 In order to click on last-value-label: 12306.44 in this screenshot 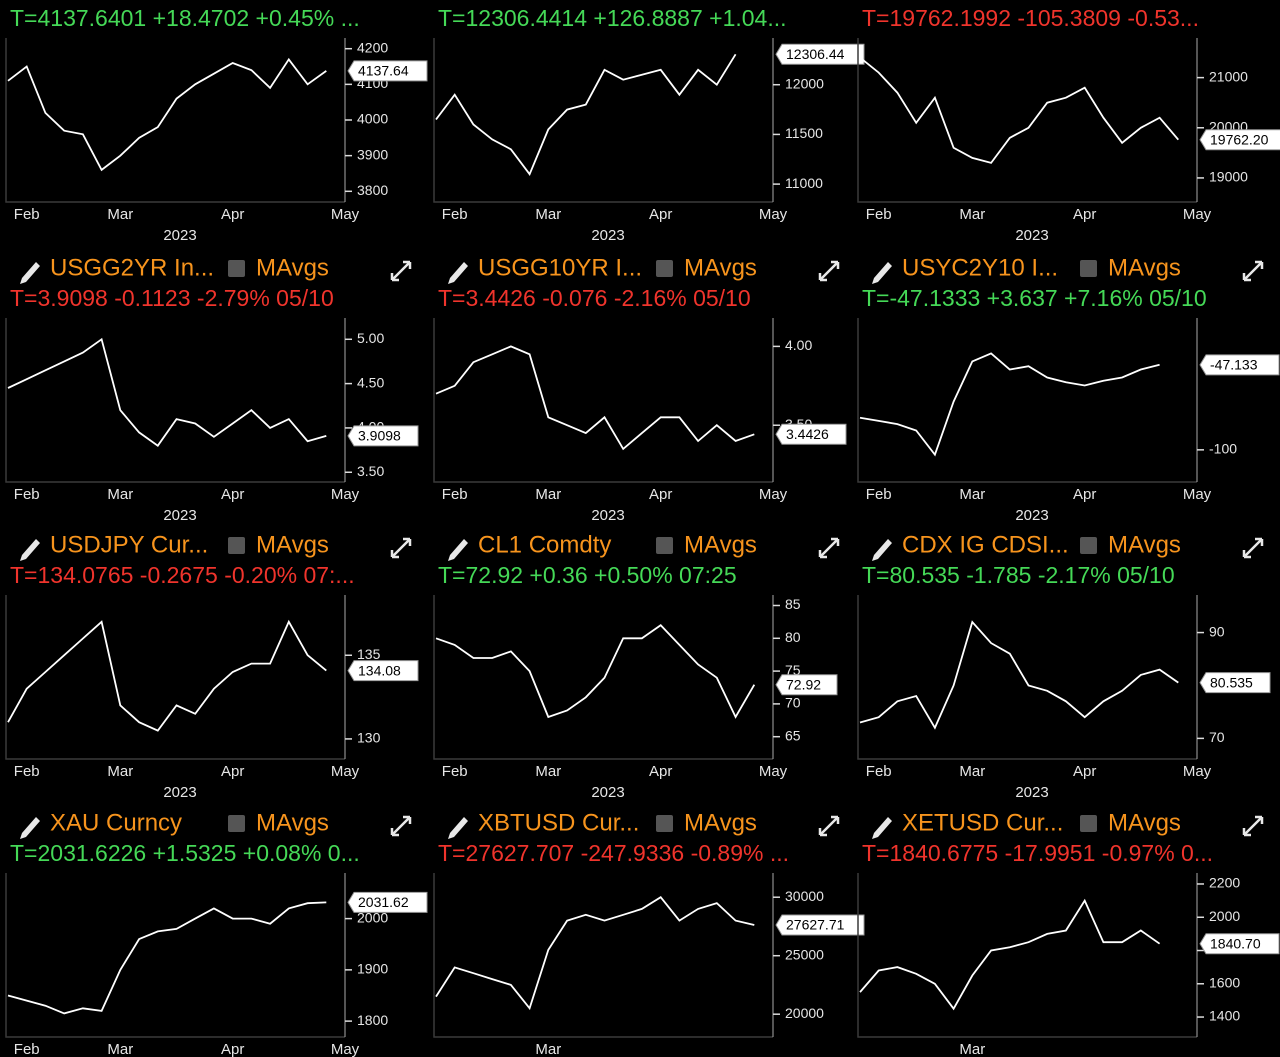, I will do `click(815, 54)`.